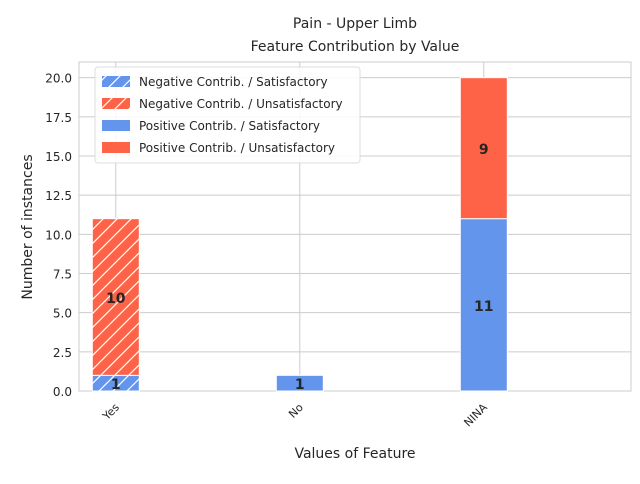 The height and width of the screenshot is (484, 640). I want to click on legend-entry: Positive Contrib. / Satisfactory, so click(229, 126).